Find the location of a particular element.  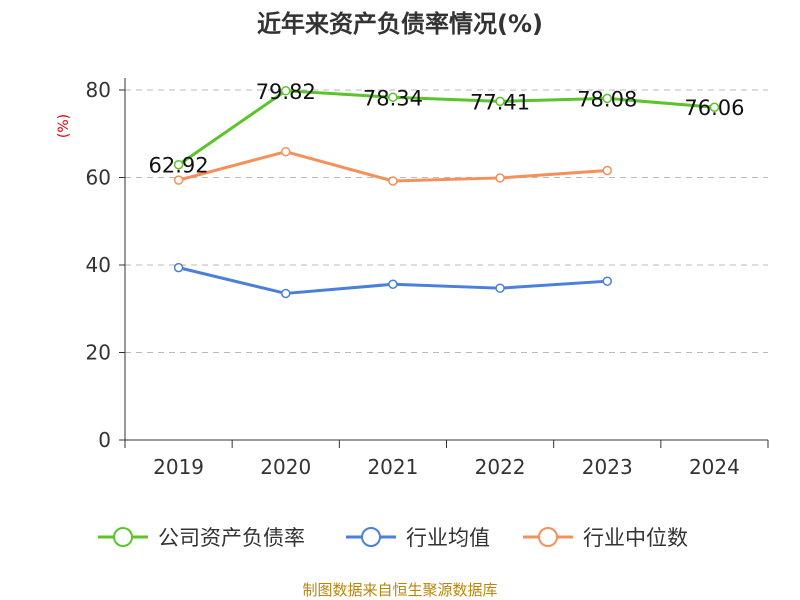

series-line is located at coordinates (446, 127).